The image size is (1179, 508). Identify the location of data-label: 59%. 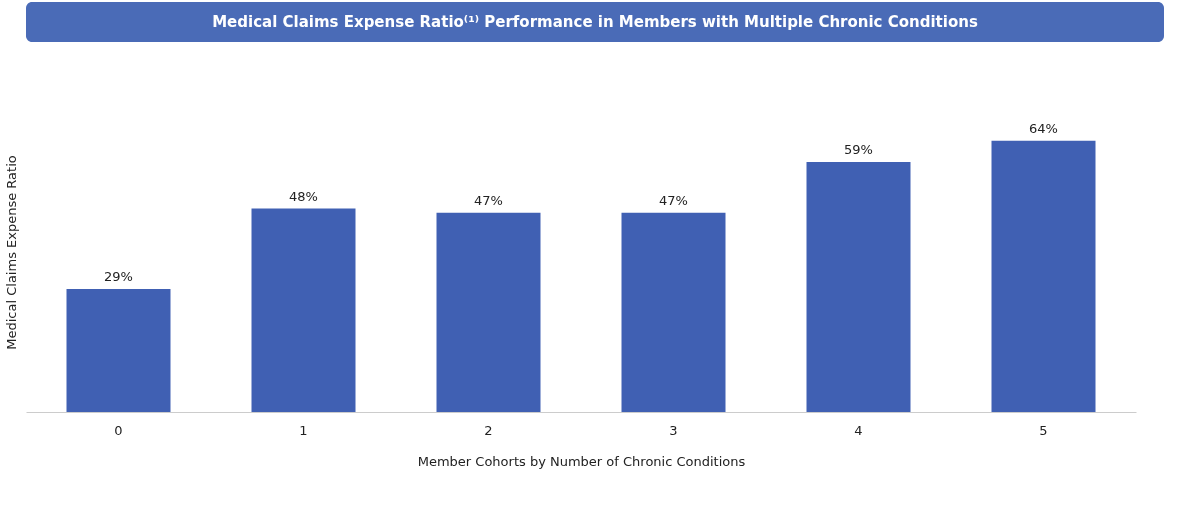
(858, 149).